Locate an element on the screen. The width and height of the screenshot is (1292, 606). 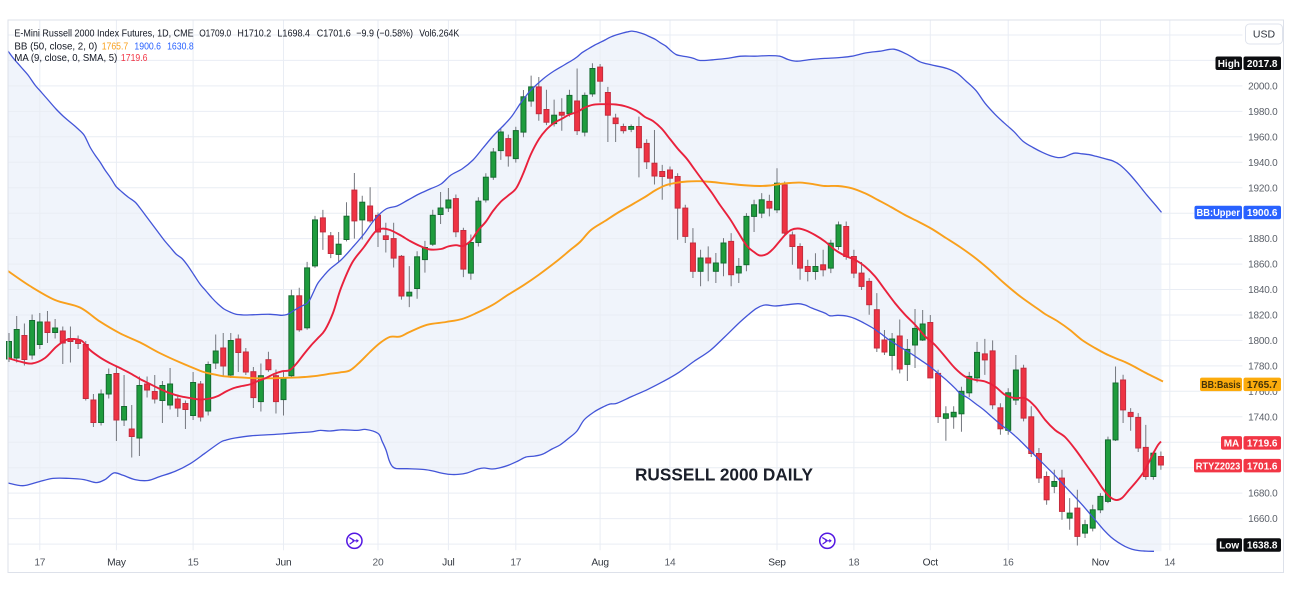
svg-text: 1840.0 is located at coordinates (1263, 290).